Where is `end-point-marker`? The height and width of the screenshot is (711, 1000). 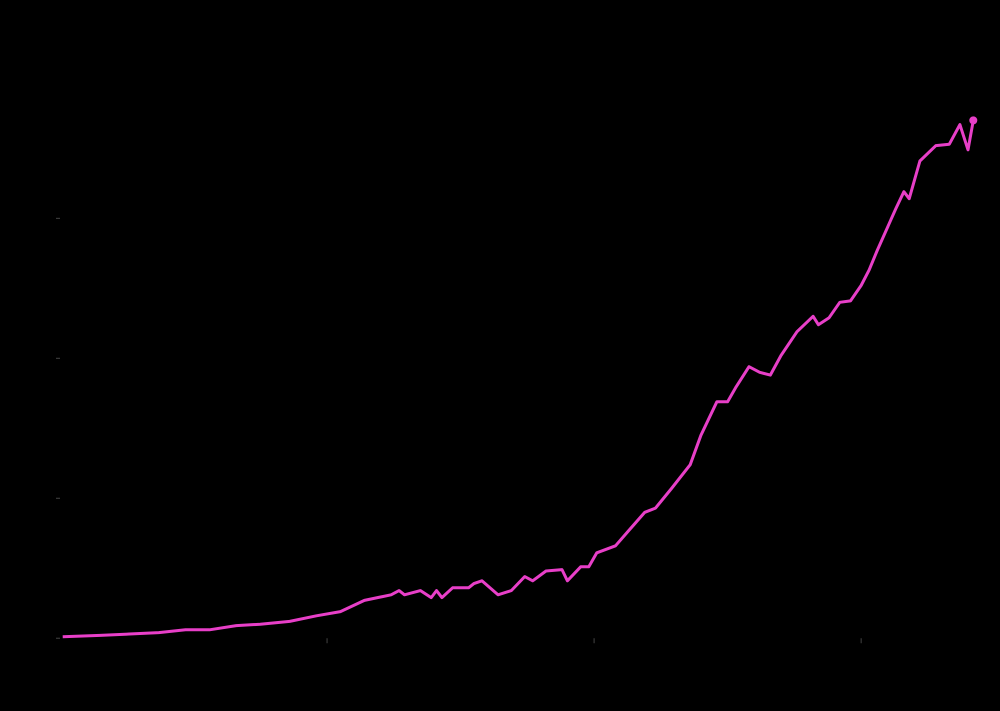
end-point-marker is located at coordinates (973, 120).